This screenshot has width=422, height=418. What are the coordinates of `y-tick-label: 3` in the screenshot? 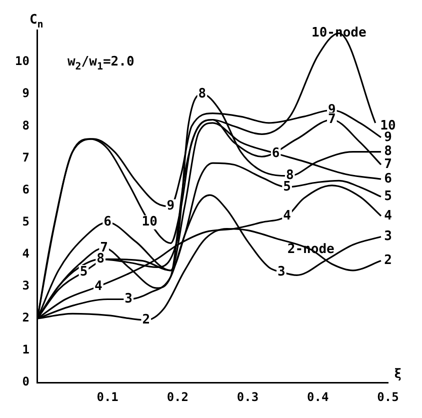 It's located at (26, 285).